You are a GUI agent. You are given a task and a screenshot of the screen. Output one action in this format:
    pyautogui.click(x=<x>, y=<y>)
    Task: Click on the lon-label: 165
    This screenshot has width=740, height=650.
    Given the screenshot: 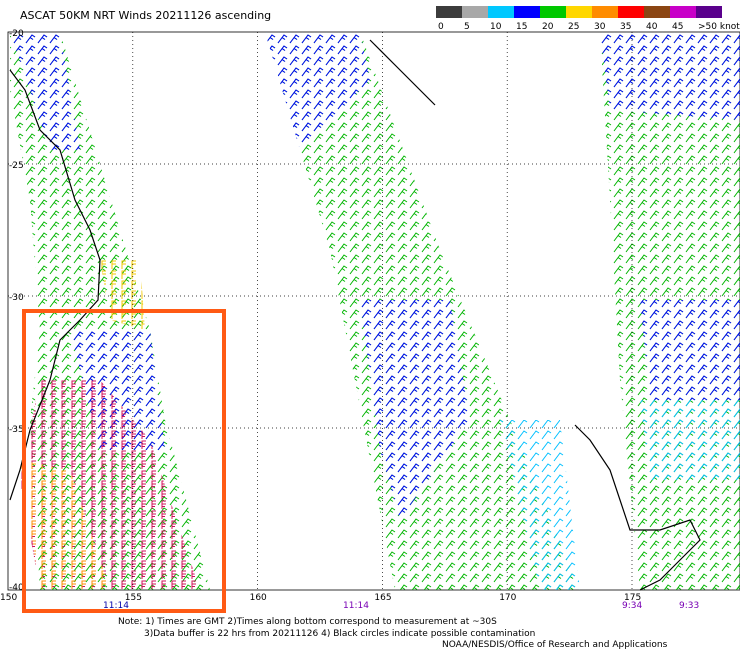 What is the action you would take?
    pyautogui.click(x=382, y=598)
    